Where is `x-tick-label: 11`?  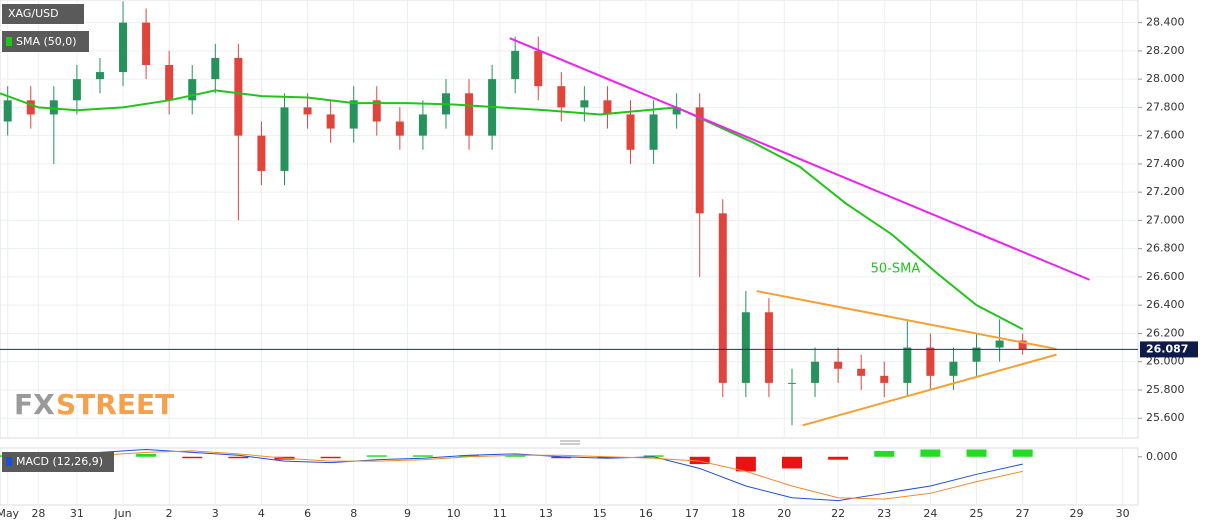
x-tick-label: 11 is located at coordinates (500, 513).